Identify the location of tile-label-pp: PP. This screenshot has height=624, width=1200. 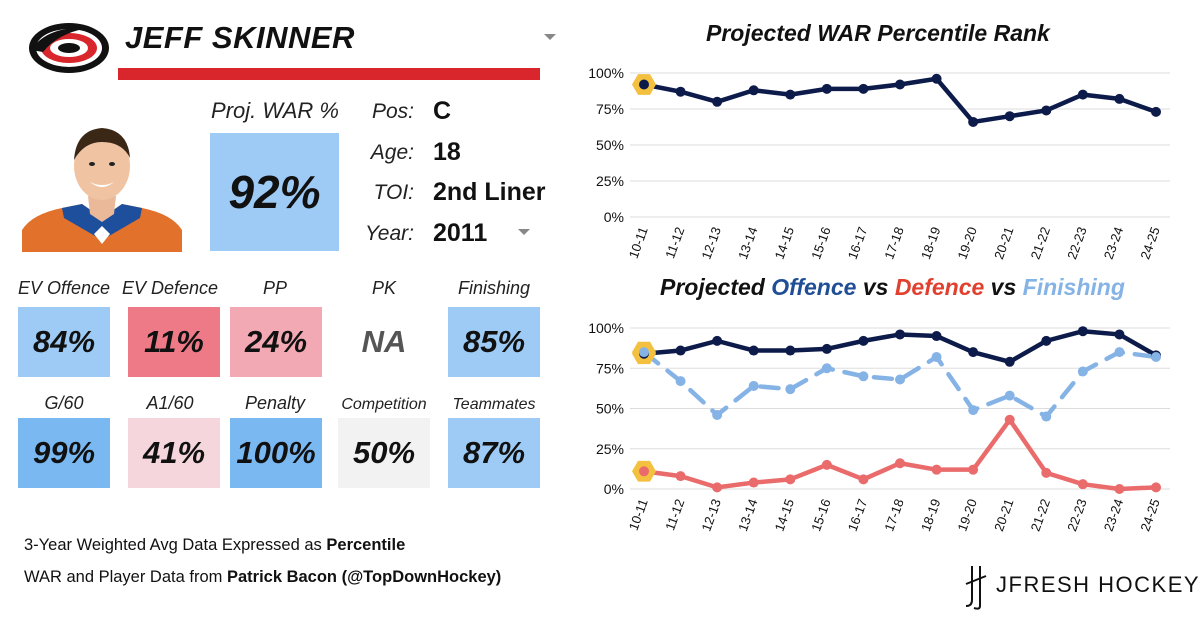
(274, 288).